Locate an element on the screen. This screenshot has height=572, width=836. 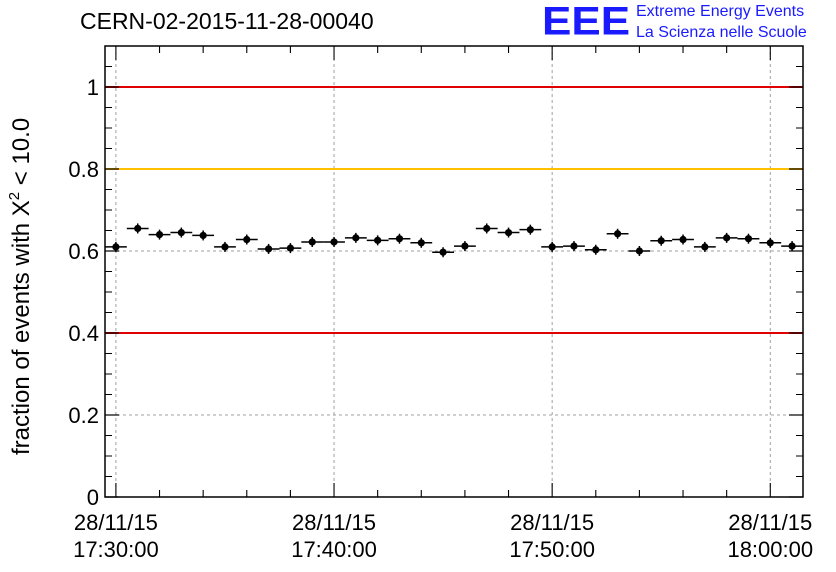
x-tick-time: 17:30:00 is located at coordinates (116, 549).